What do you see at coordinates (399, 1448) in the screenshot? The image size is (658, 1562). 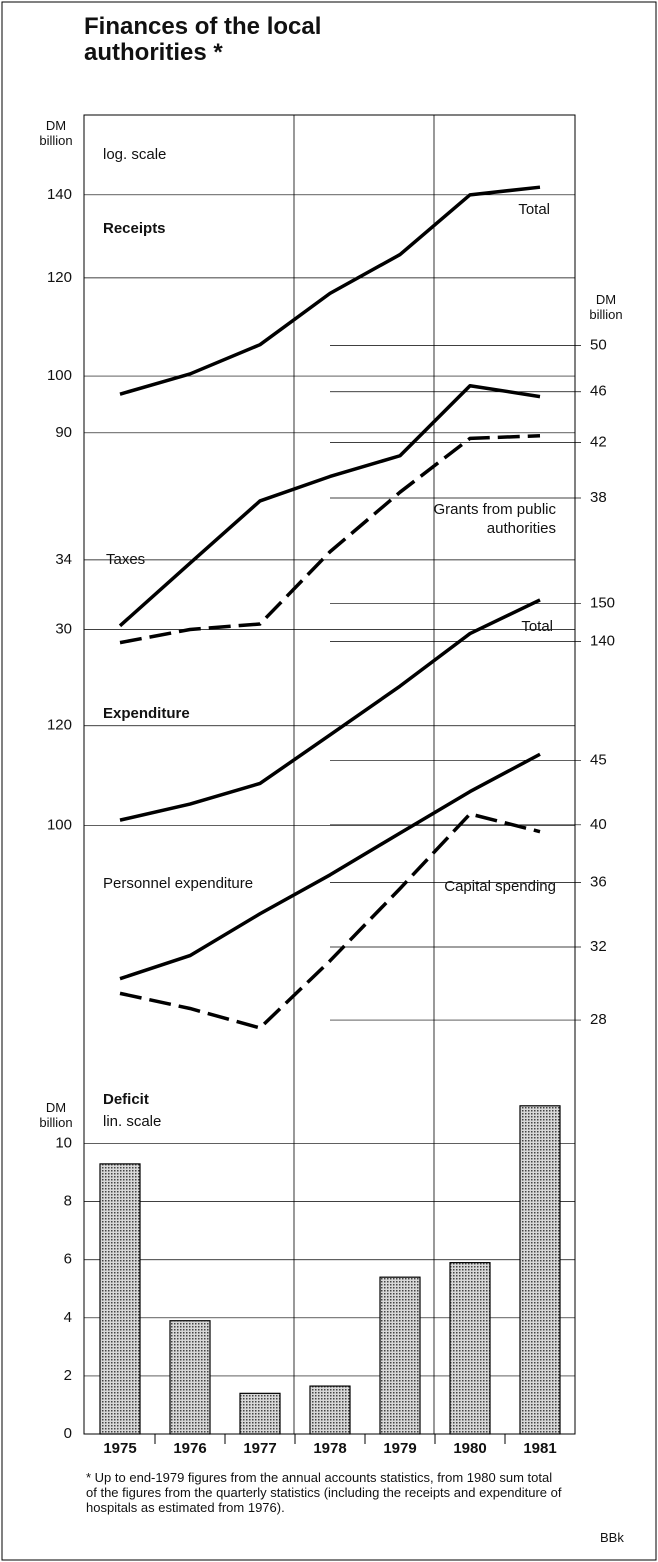 I see `x-tick-label: 1979` at bounding box center [399, 1448].